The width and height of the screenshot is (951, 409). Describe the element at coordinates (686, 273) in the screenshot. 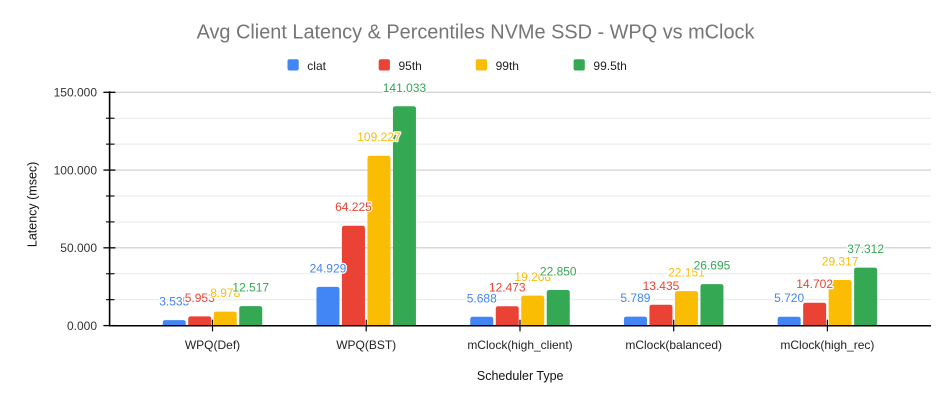

I see `svg-text: 22.151` at that location.